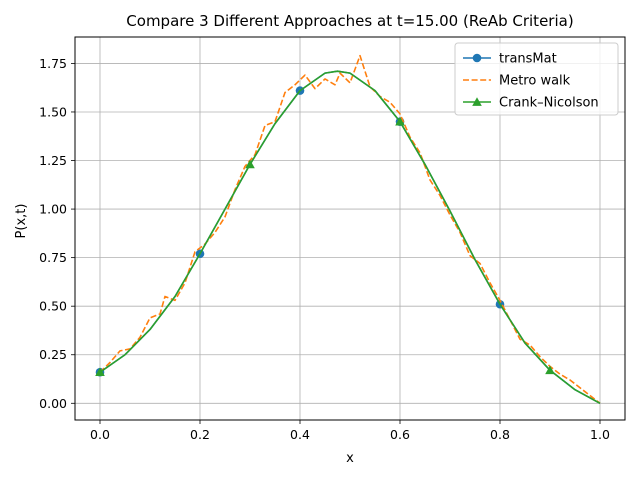  Describe the element at coordinates (600, 434) in the screenshot. I see `x-tick-label: 1.0` at that location.